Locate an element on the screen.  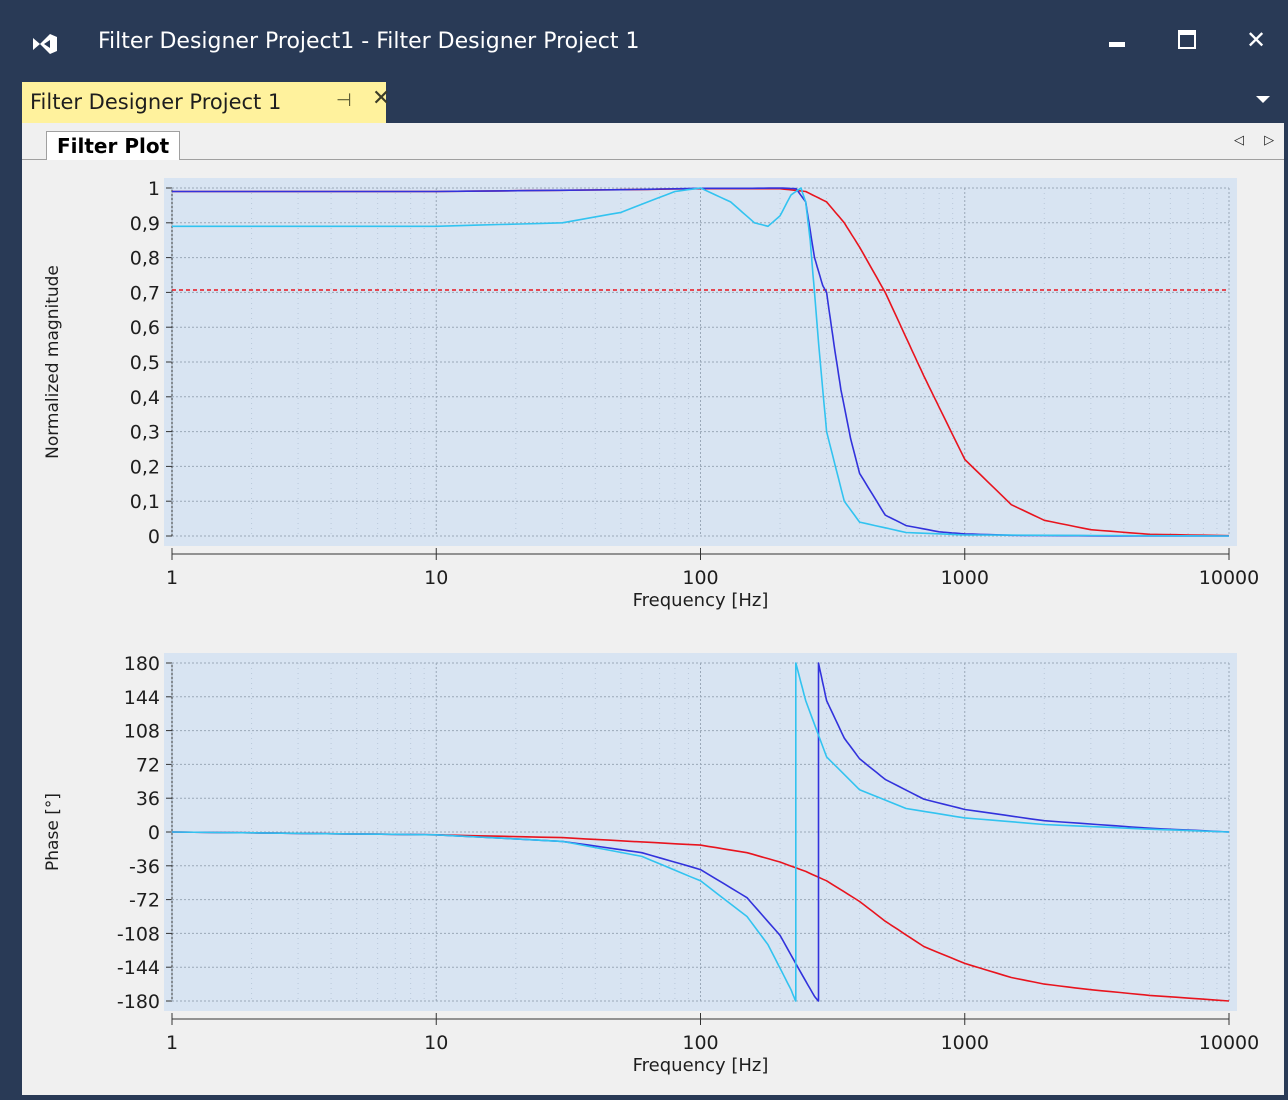
visual-studio-icon is located at coordinates (45, 44).